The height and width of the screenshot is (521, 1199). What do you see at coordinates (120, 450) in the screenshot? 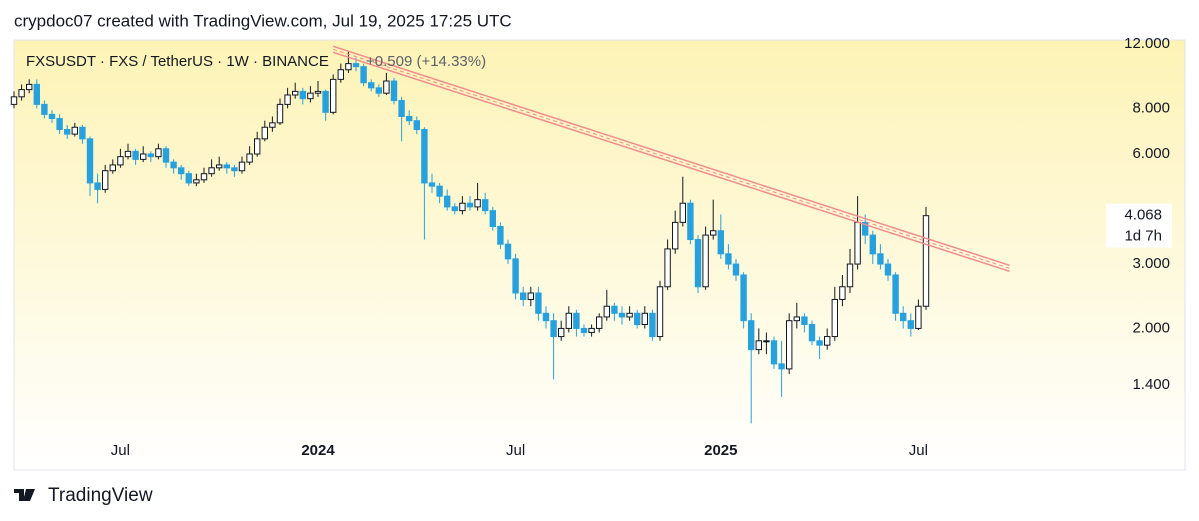
I see `x-tick-label: Jul` at bounding box center [120, 450].